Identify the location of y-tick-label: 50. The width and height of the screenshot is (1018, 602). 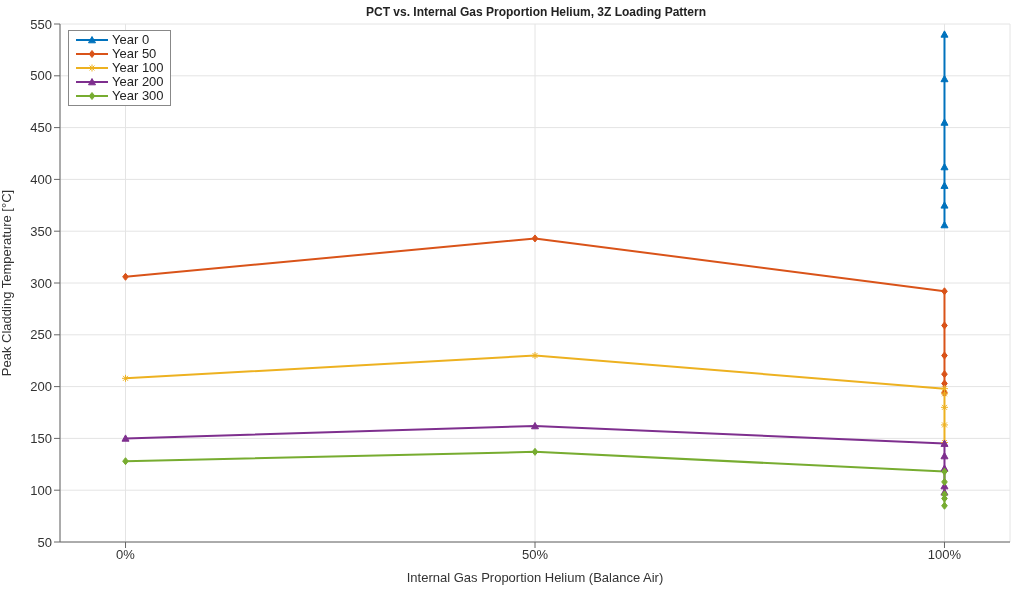
(44, 542).